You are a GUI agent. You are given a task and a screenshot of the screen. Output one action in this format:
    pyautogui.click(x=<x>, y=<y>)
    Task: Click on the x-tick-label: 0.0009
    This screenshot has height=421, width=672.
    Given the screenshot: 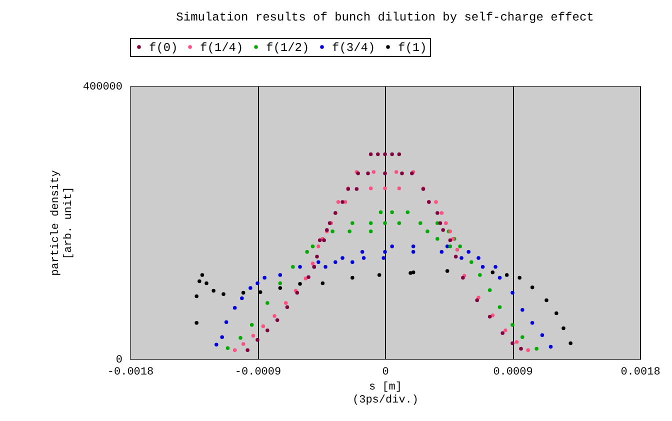 What is the action you would take?
    pyautogui.click(x=513, y=372)
    